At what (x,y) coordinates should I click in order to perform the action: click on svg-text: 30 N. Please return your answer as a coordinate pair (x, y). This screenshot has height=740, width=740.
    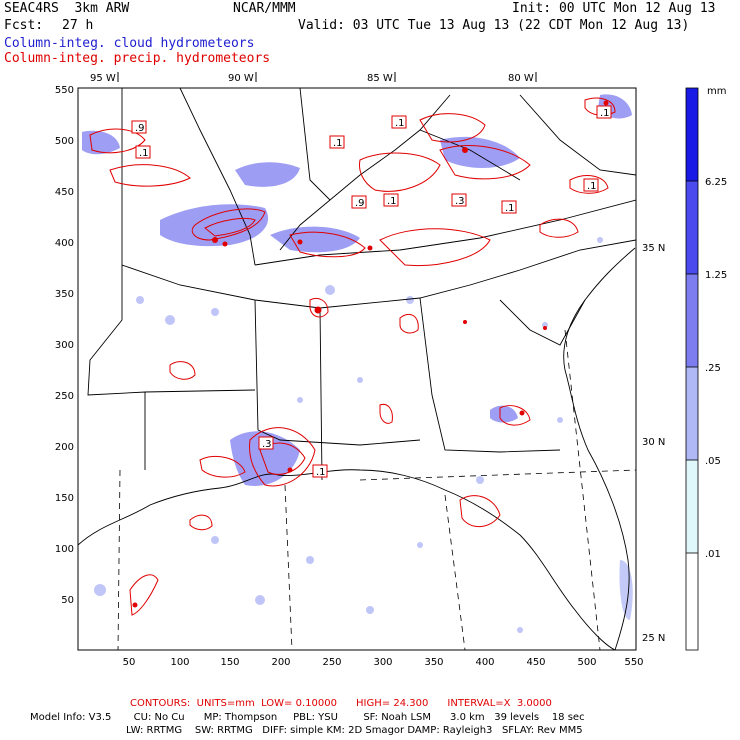
    Looking at the image, I should click on (653, 442).